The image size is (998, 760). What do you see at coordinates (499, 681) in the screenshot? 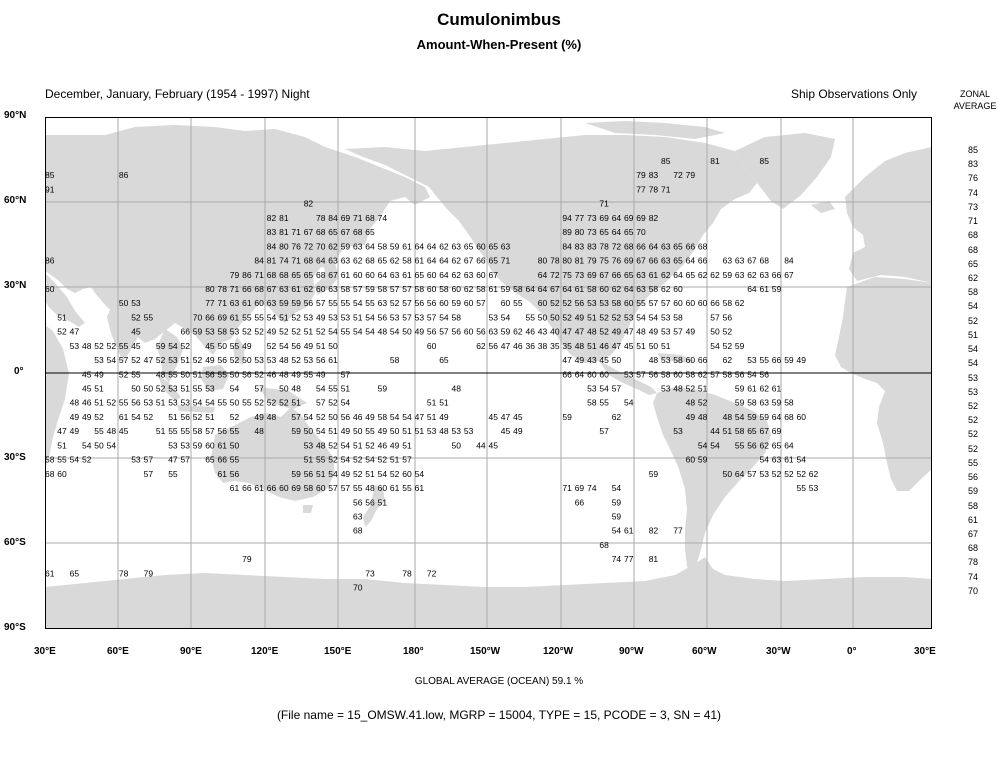
I see `global-average: GLOBAL AVERAGE (OCEAN) 59.1 %` at bounding box center [499, 681].